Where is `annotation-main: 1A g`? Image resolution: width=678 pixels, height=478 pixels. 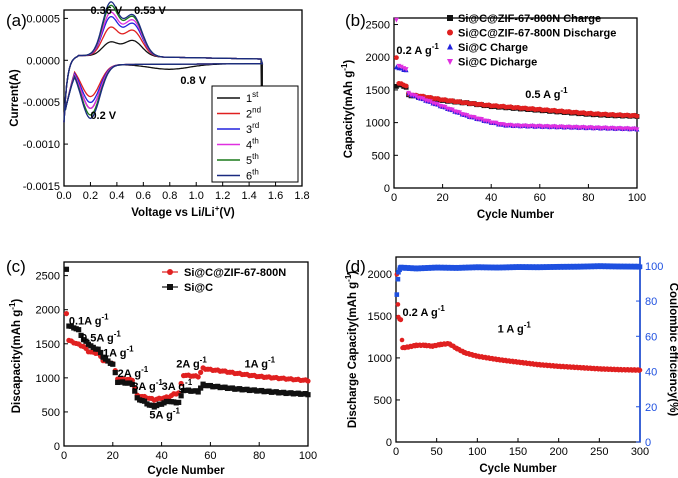
annotation-main: 1A g is located at coordinates (256, 365).